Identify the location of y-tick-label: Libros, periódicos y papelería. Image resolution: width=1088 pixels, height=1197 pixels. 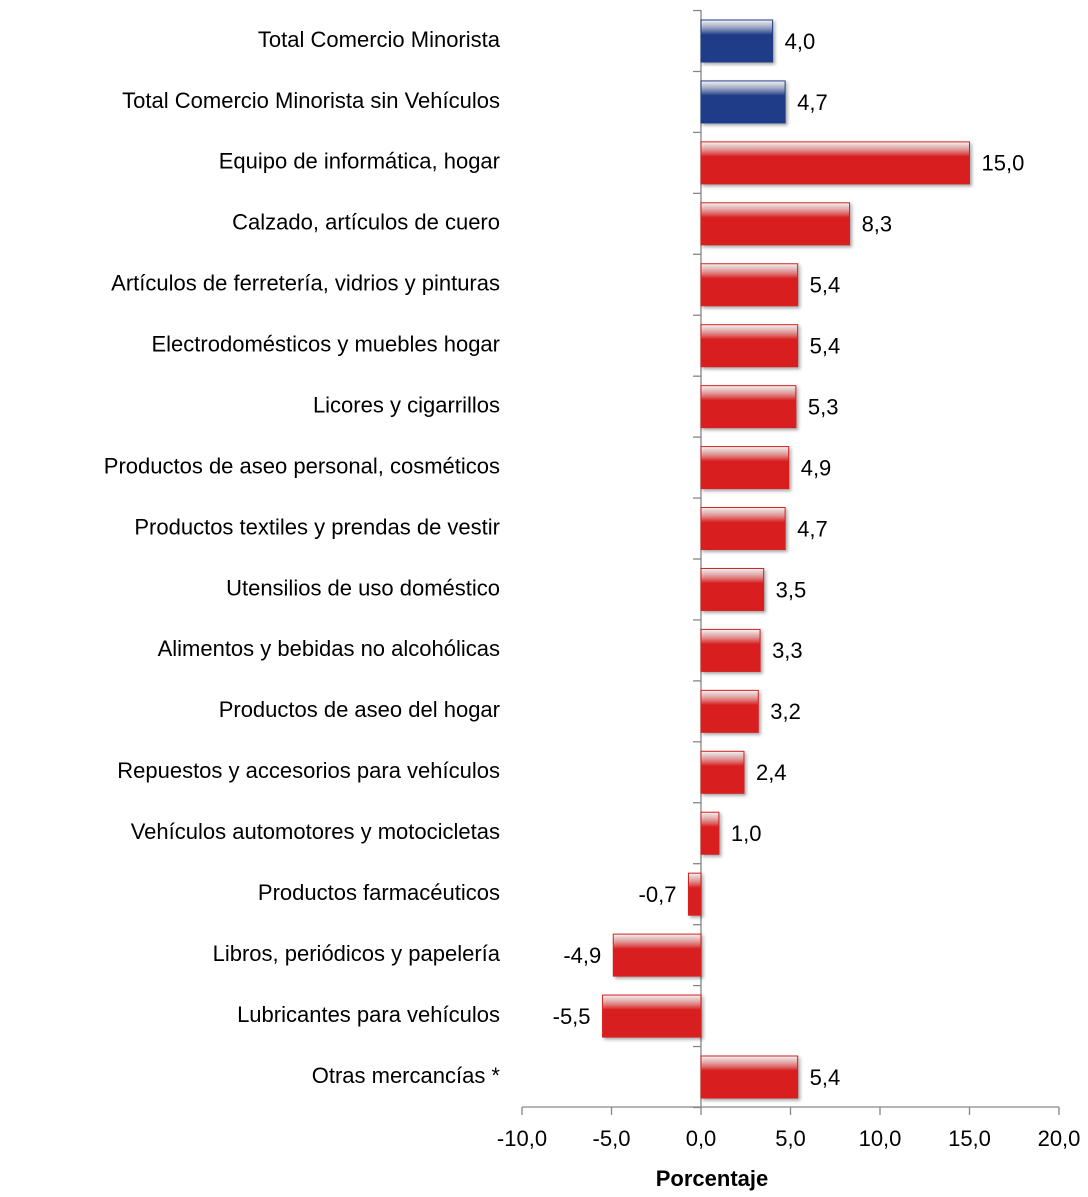
(357, 953).